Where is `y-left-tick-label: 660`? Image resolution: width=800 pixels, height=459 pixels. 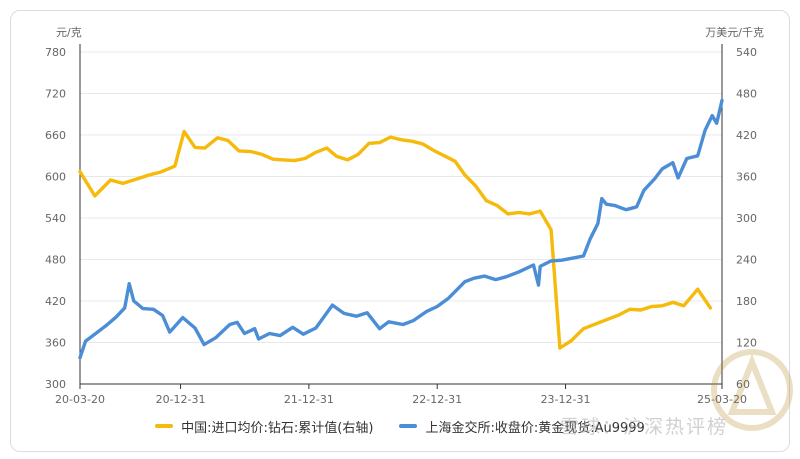 y-left-tick-label: 660 is located at coordinates (55, 135).